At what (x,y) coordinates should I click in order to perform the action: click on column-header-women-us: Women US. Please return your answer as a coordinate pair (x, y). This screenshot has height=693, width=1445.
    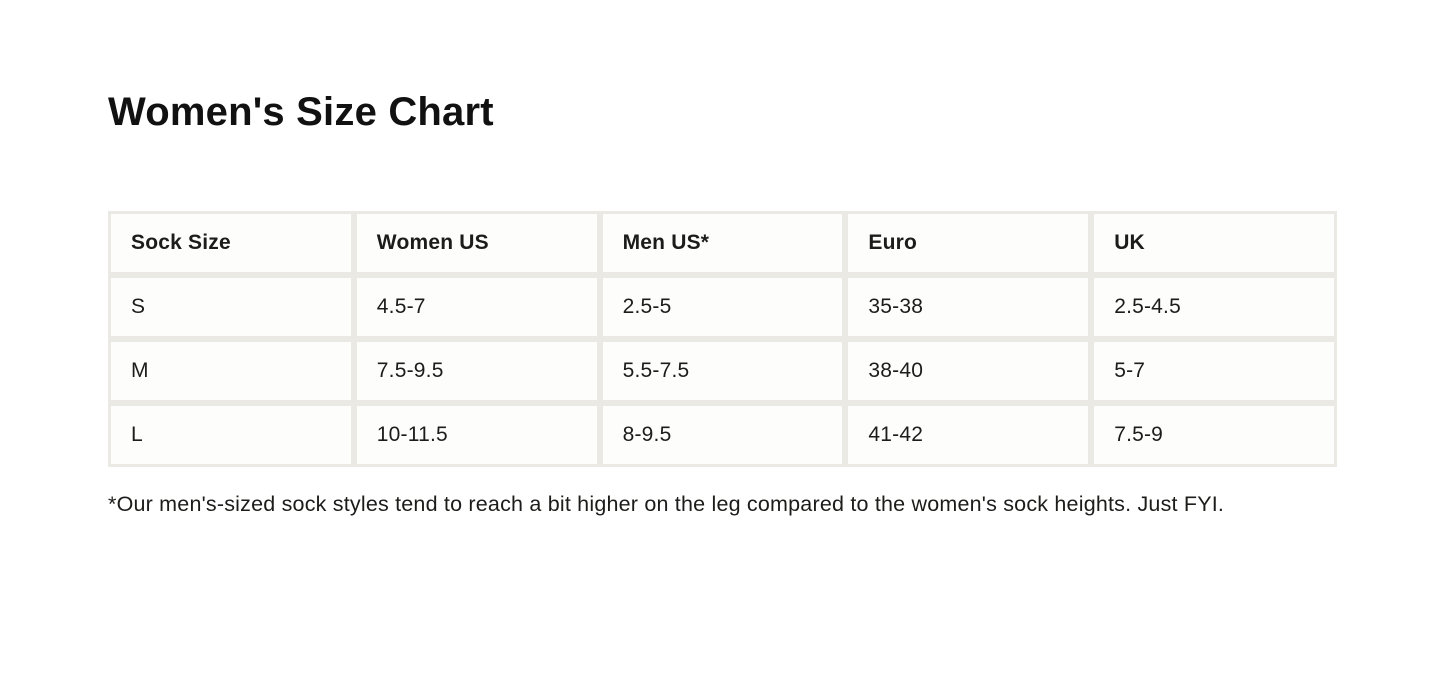
    Looking at the image, I should click on (476, 243).